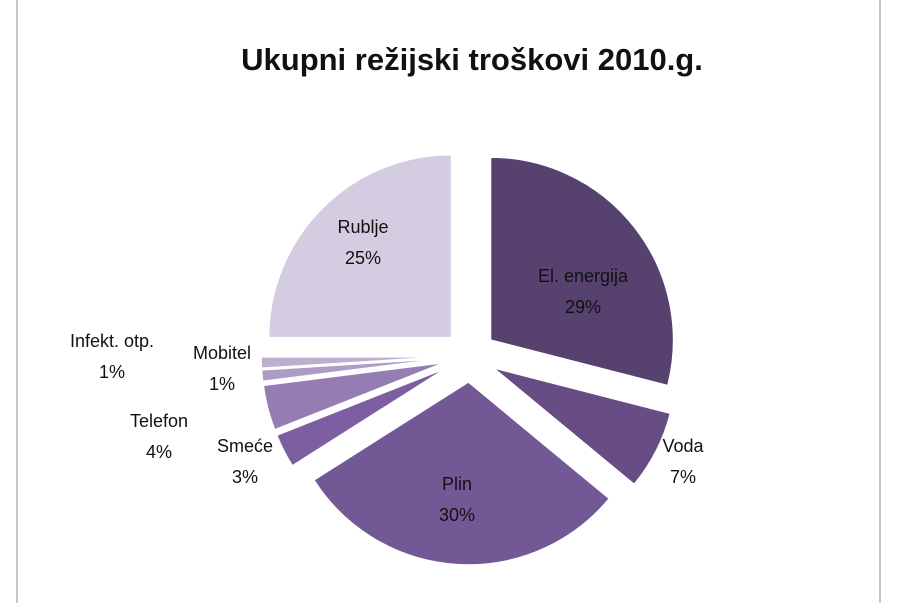  I want to click on slice-value: 25%, so click(363, 258).